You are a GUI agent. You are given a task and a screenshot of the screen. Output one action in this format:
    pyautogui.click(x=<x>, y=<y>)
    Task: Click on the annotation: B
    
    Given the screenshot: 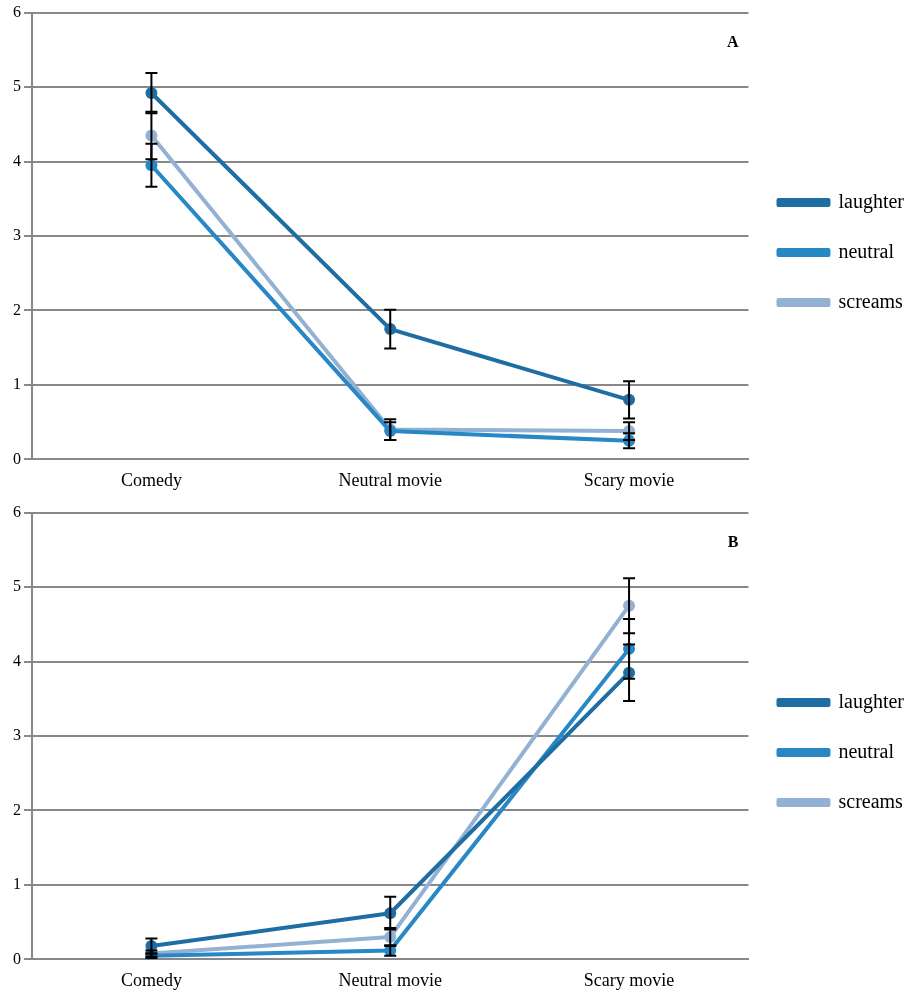 What is the action you would take?
    pyautogui.click(x=733, y=541)
    